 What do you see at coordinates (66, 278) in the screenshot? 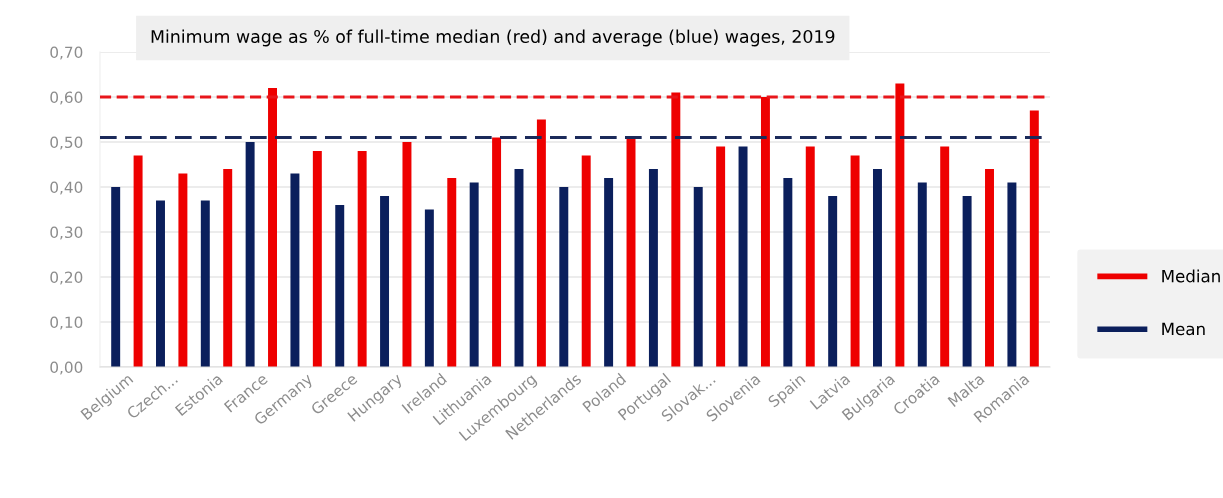
I see `y-tick-label: 0,20` at bounding box center [66, 278].